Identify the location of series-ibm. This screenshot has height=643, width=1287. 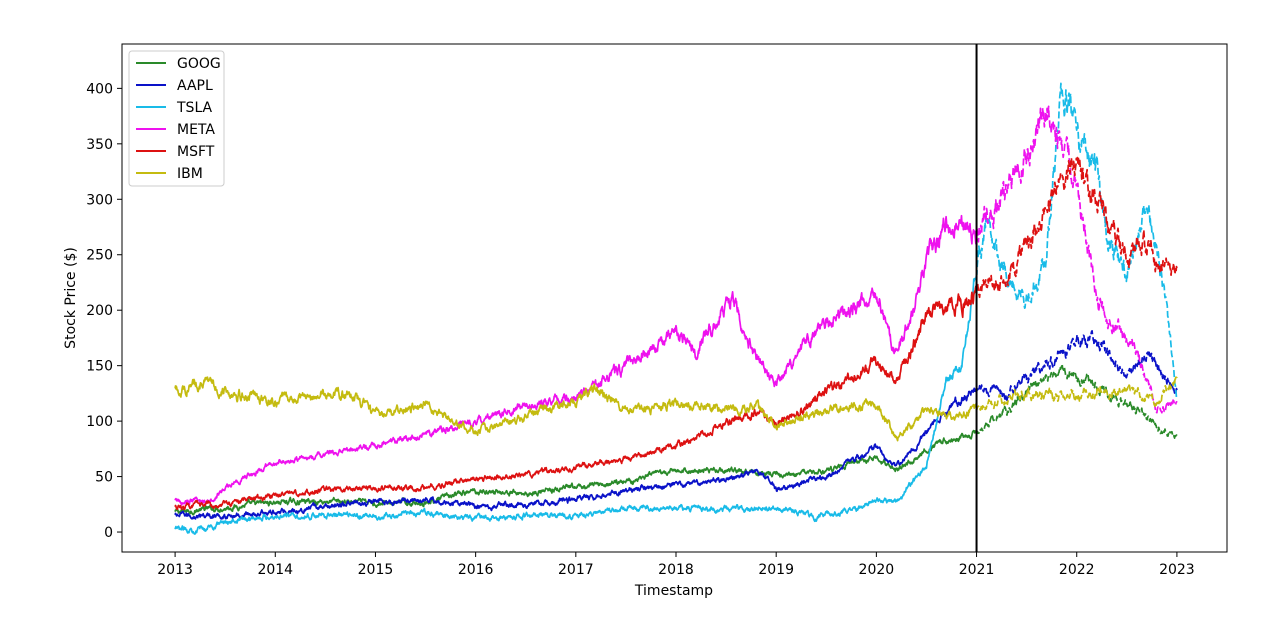
(676, 409).